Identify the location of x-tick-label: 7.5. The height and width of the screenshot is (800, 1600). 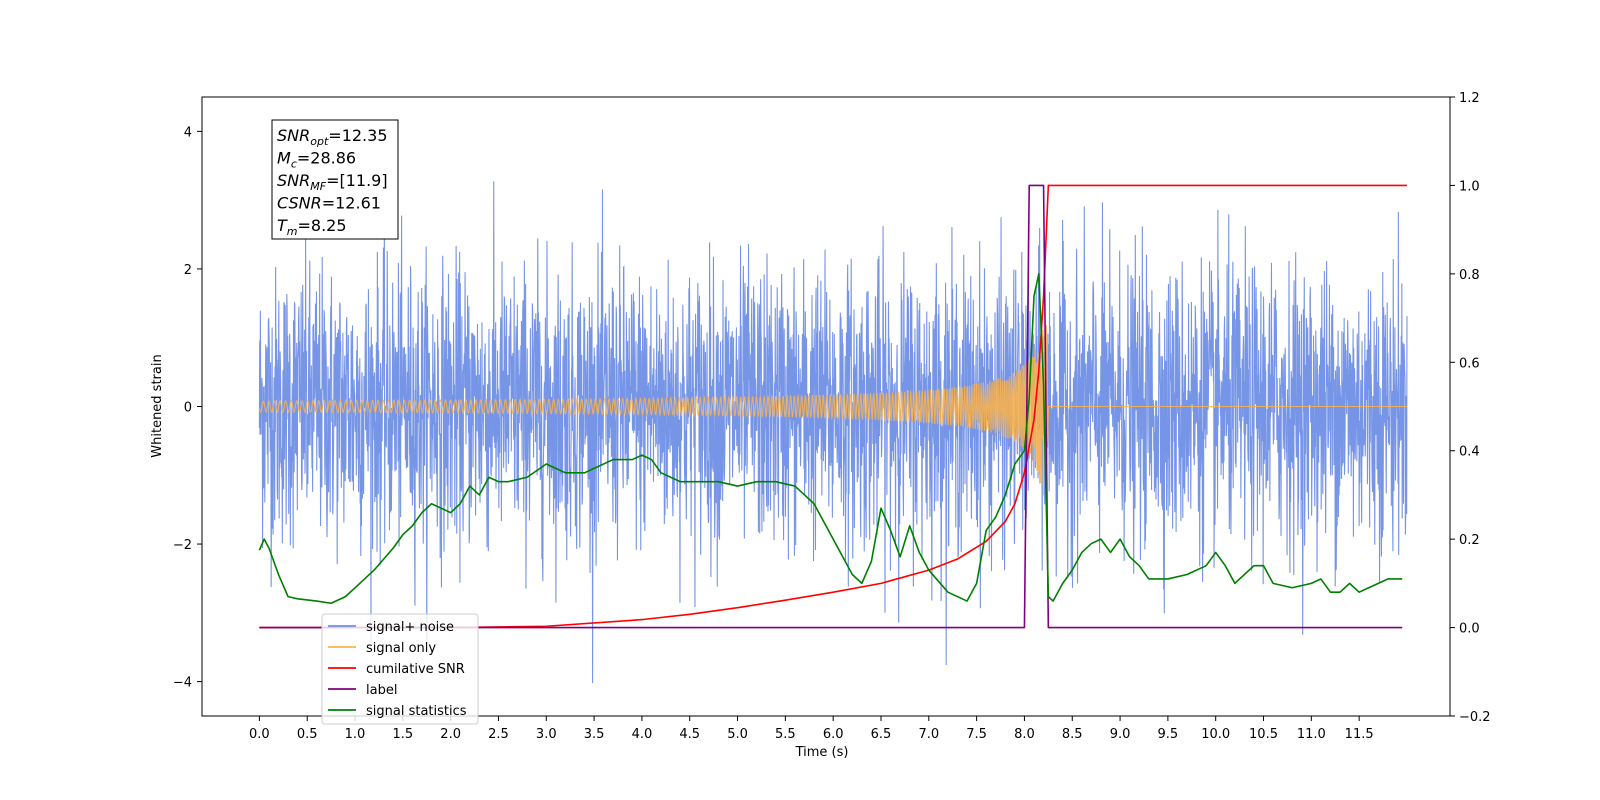
(976, 734).